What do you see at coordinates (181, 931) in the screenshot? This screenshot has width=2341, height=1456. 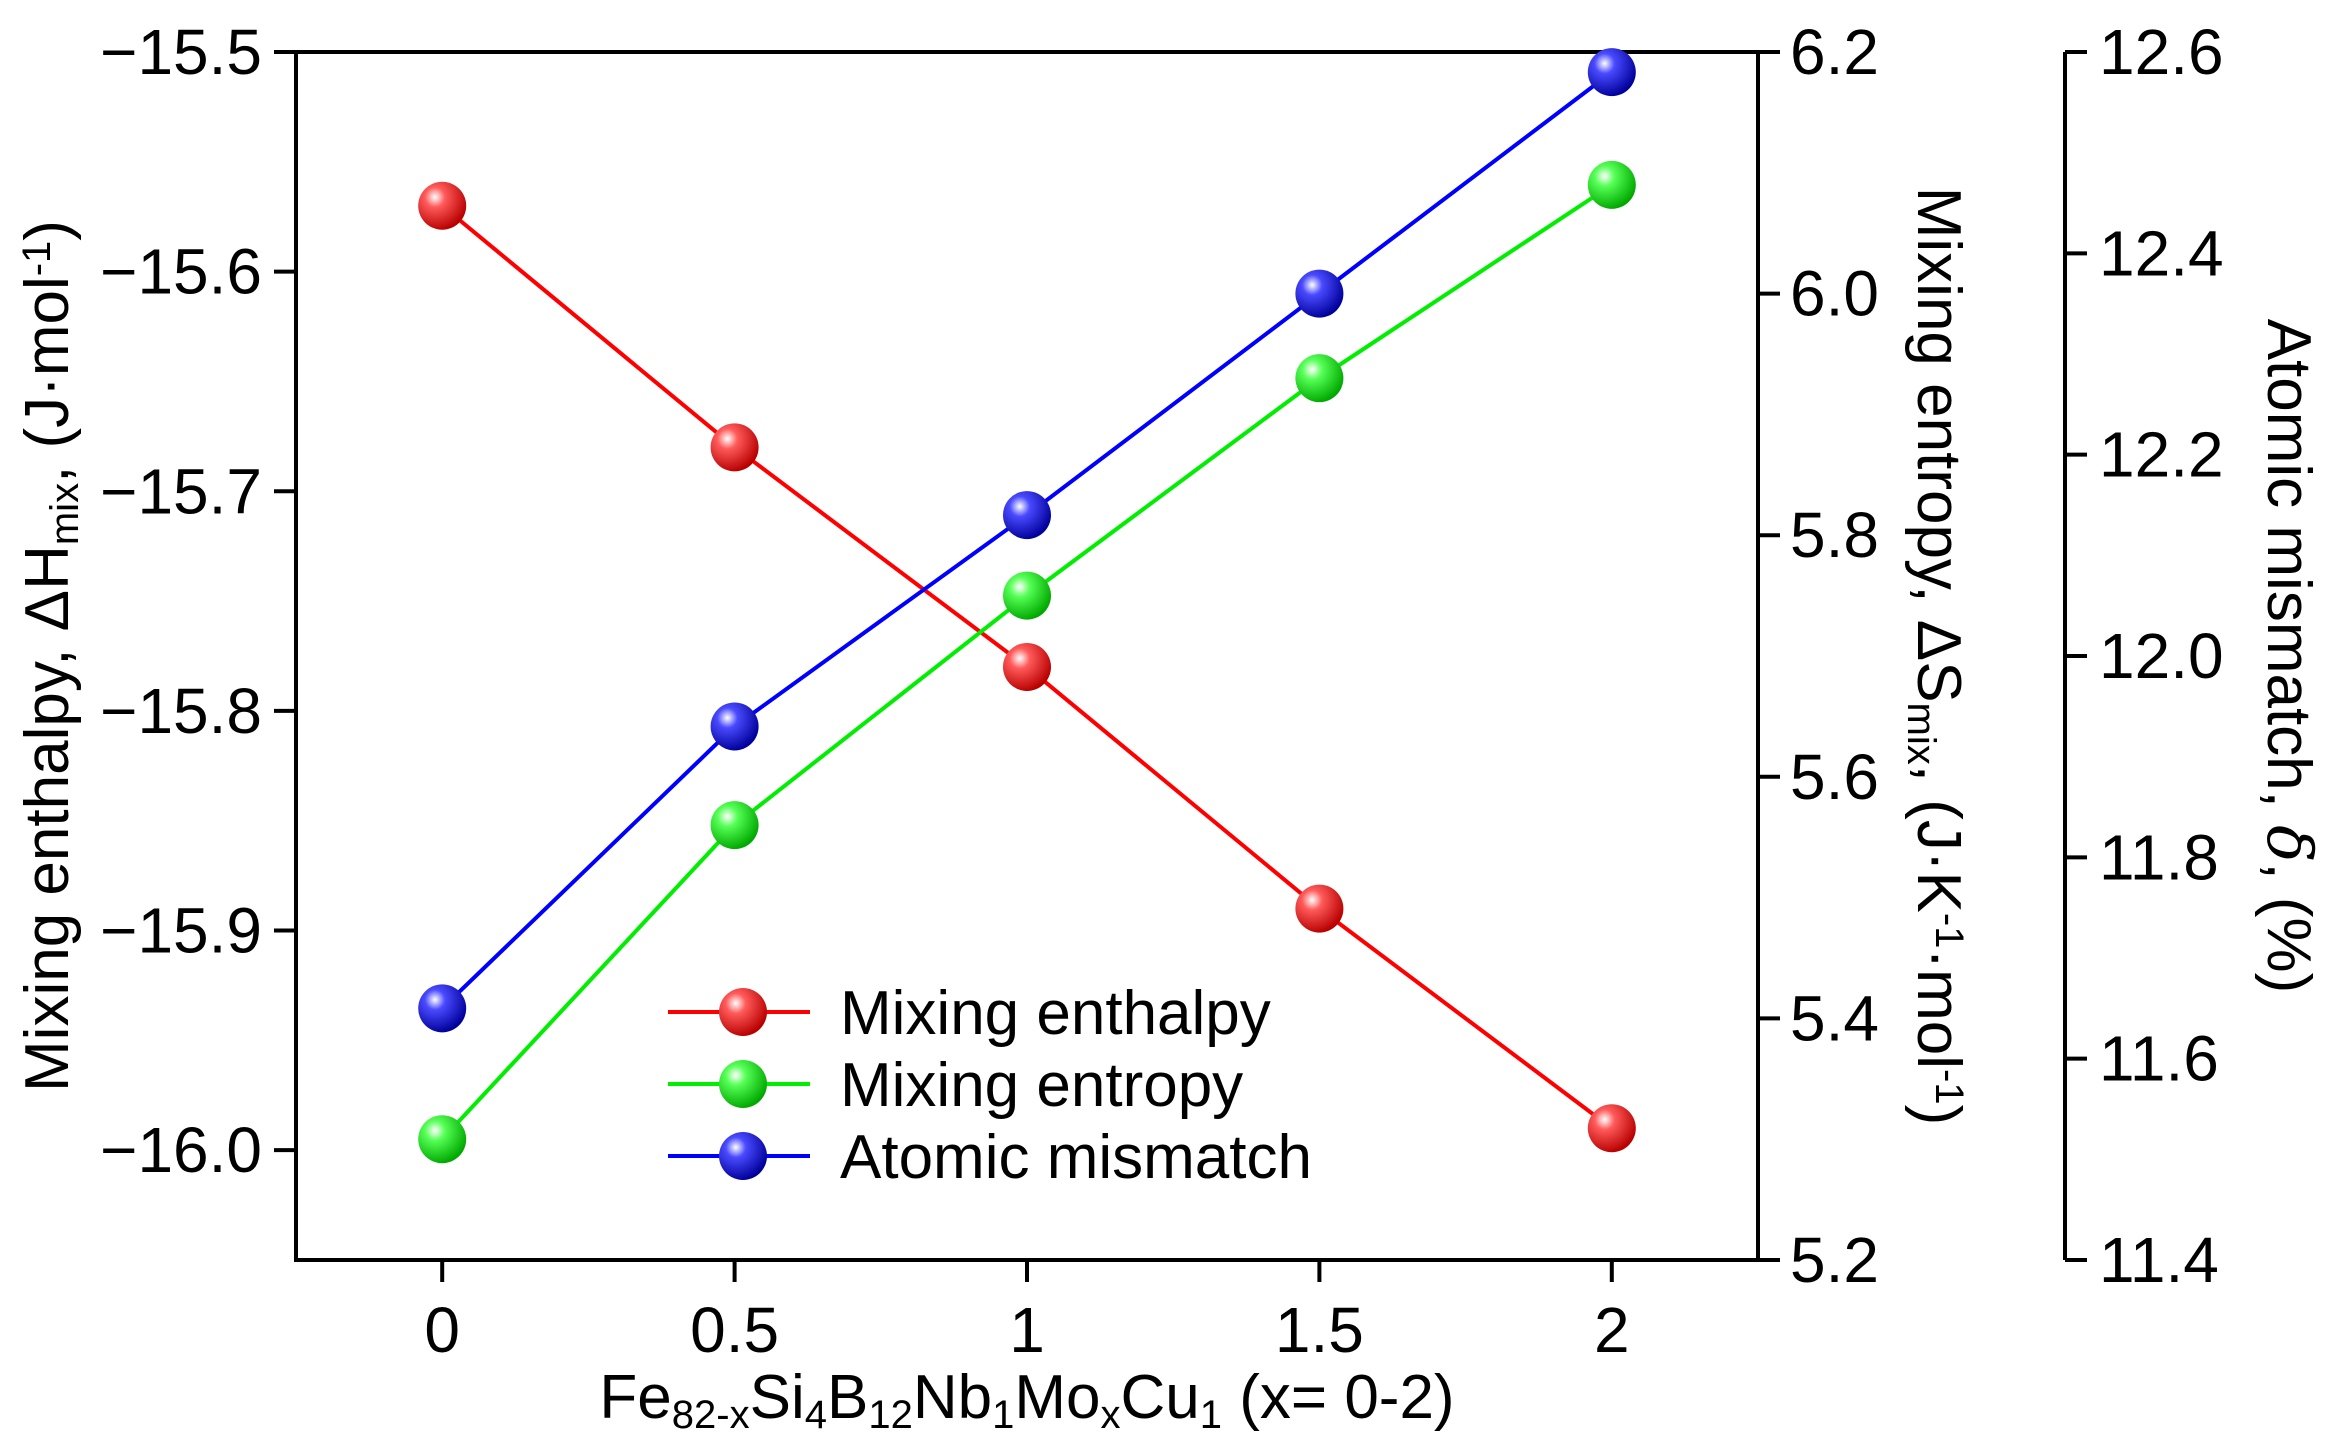 I see `left-tick-label: −15.9` at bounding box center [181, 931].